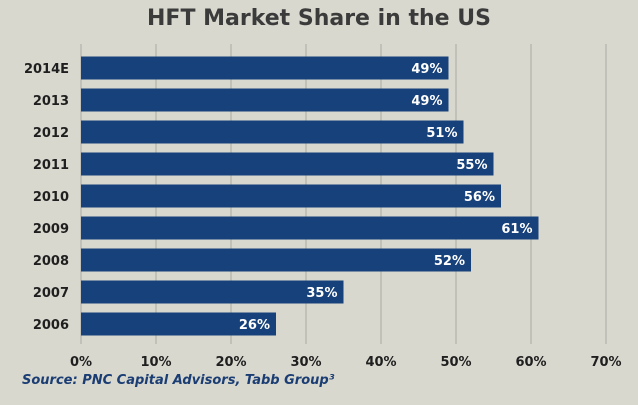 The image size is (638, 405). I want to click on category-label: 2010, so click(51, 197).